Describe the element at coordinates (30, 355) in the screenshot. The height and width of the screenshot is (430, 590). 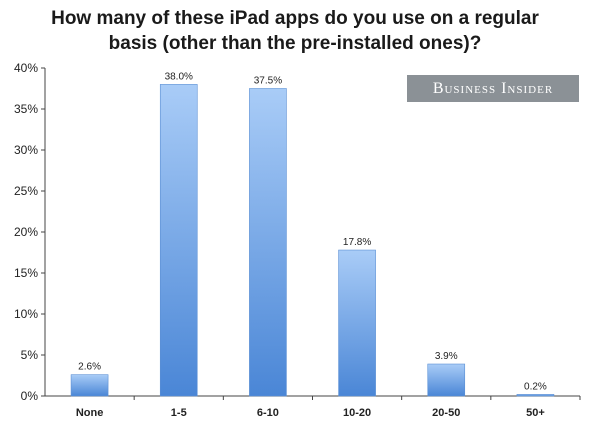
I see `y-tick-label: 5%` at that location.